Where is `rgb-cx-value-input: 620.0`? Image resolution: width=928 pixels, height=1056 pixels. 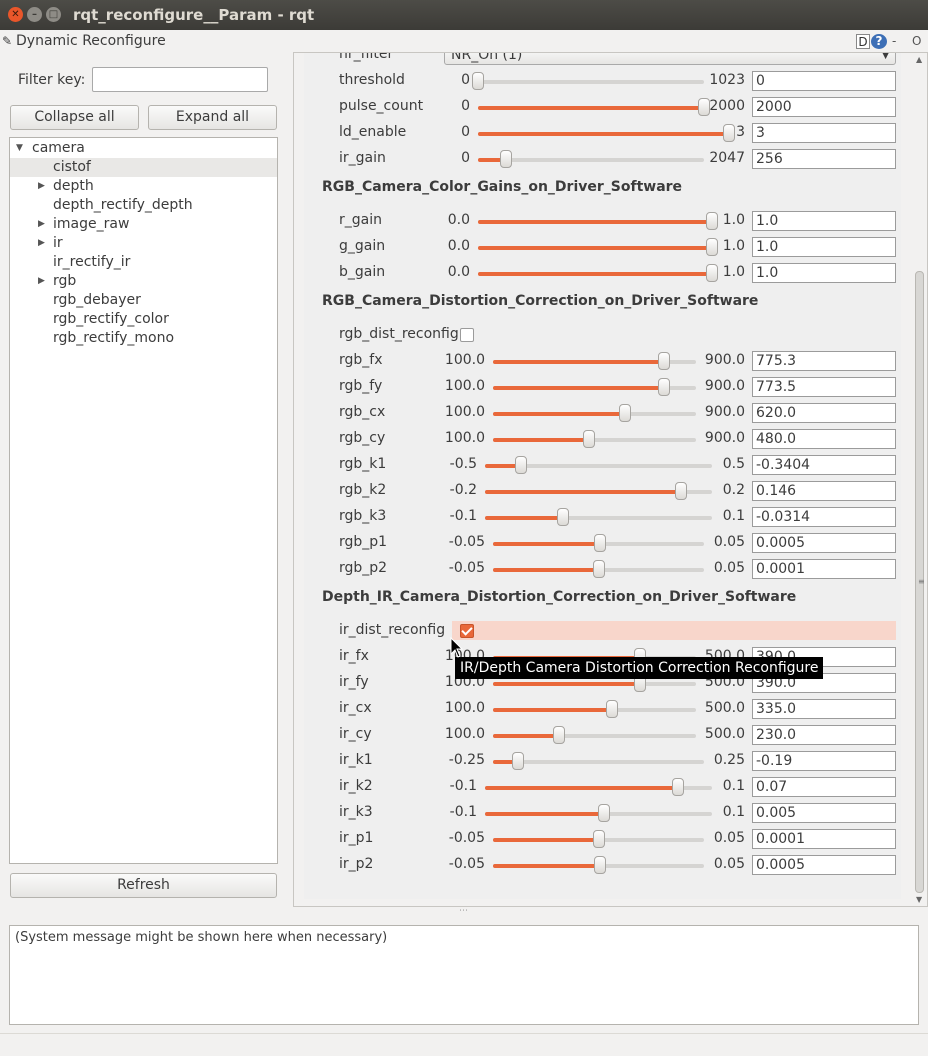 rgb-cx-value-input: 620.0 is located at coordinates (824, 413).